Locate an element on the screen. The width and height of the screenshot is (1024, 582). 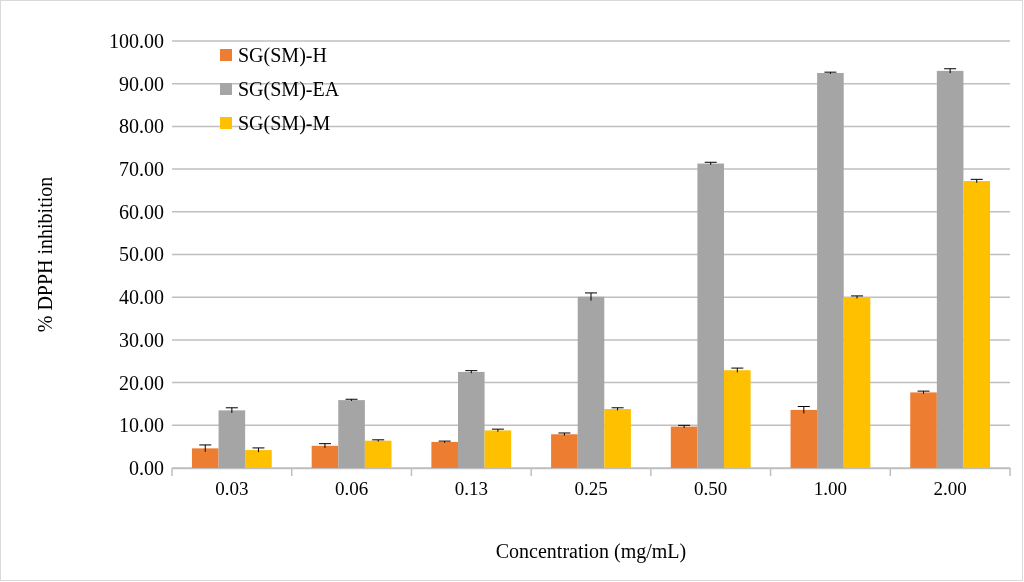
y-tick-label: 0.00 is located at coordinates (146, 467).